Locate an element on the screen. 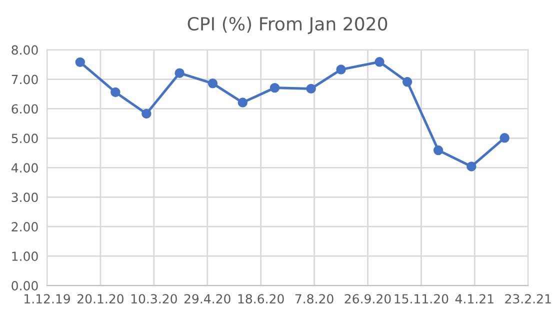 This screenshot has width=553, height=332. y-tick-label: 7.00 is located at coordinates (25, 79).